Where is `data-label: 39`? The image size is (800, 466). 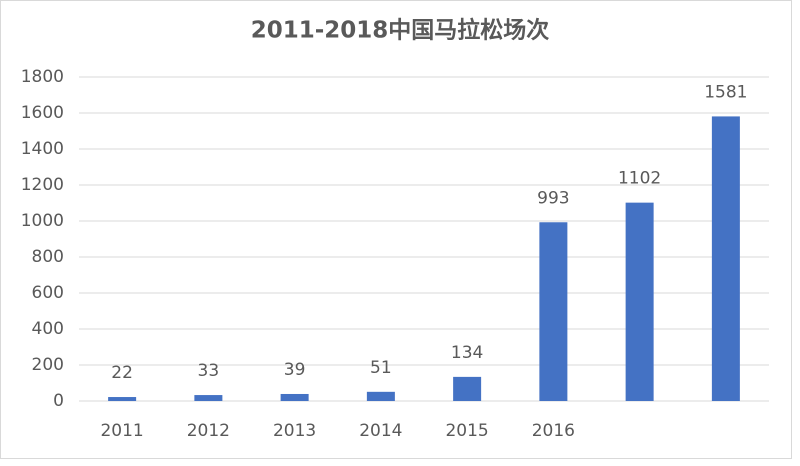 data-label: 39 is located at coordinates (295, 370).